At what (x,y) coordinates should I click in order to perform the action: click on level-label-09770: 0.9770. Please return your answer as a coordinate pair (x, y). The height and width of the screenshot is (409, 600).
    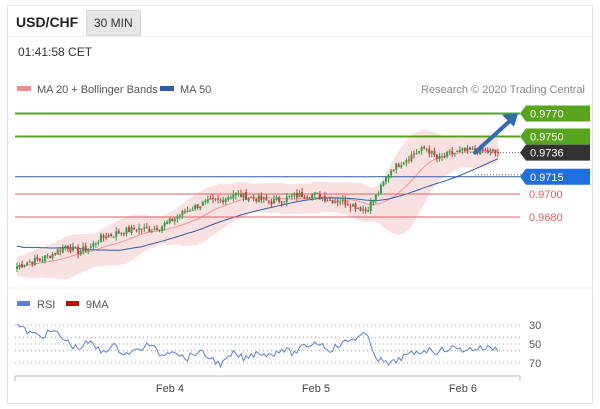
    Looking at the image, I should click on (547, 115).